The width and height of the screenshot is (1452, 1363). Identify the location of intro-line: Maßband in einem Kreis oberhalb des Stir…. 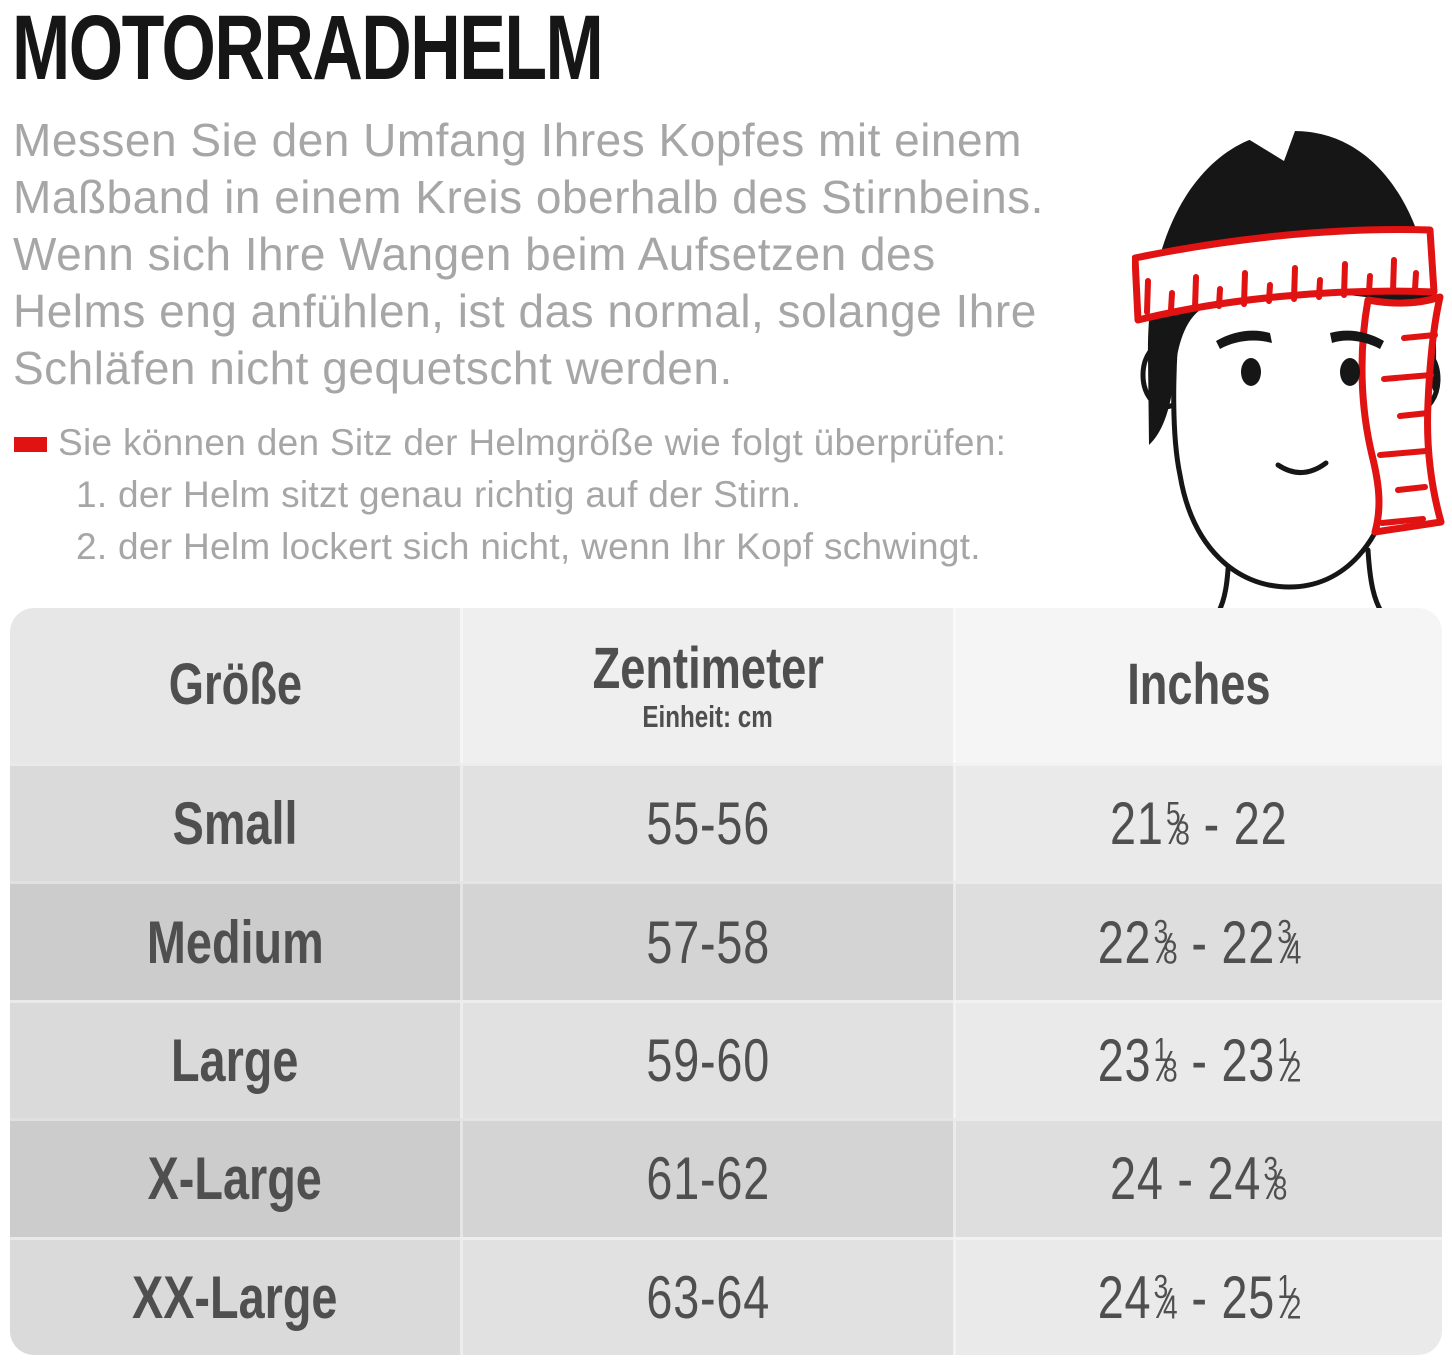
(528, 197).